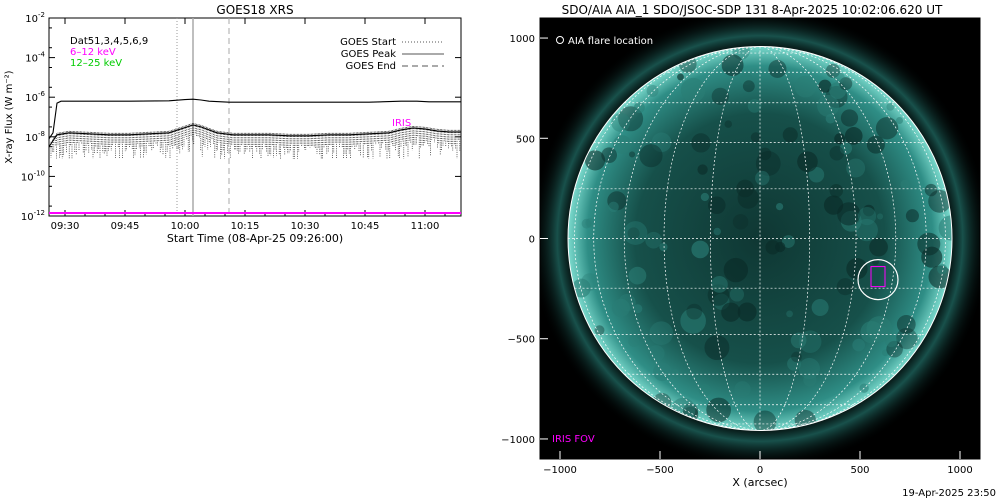 The image size is (1000, 500). What do you see at coordinates (96, 63) in the screenshot?
I see `legend-left-entry: 12–25 keV` at bounding box center [96, 63].